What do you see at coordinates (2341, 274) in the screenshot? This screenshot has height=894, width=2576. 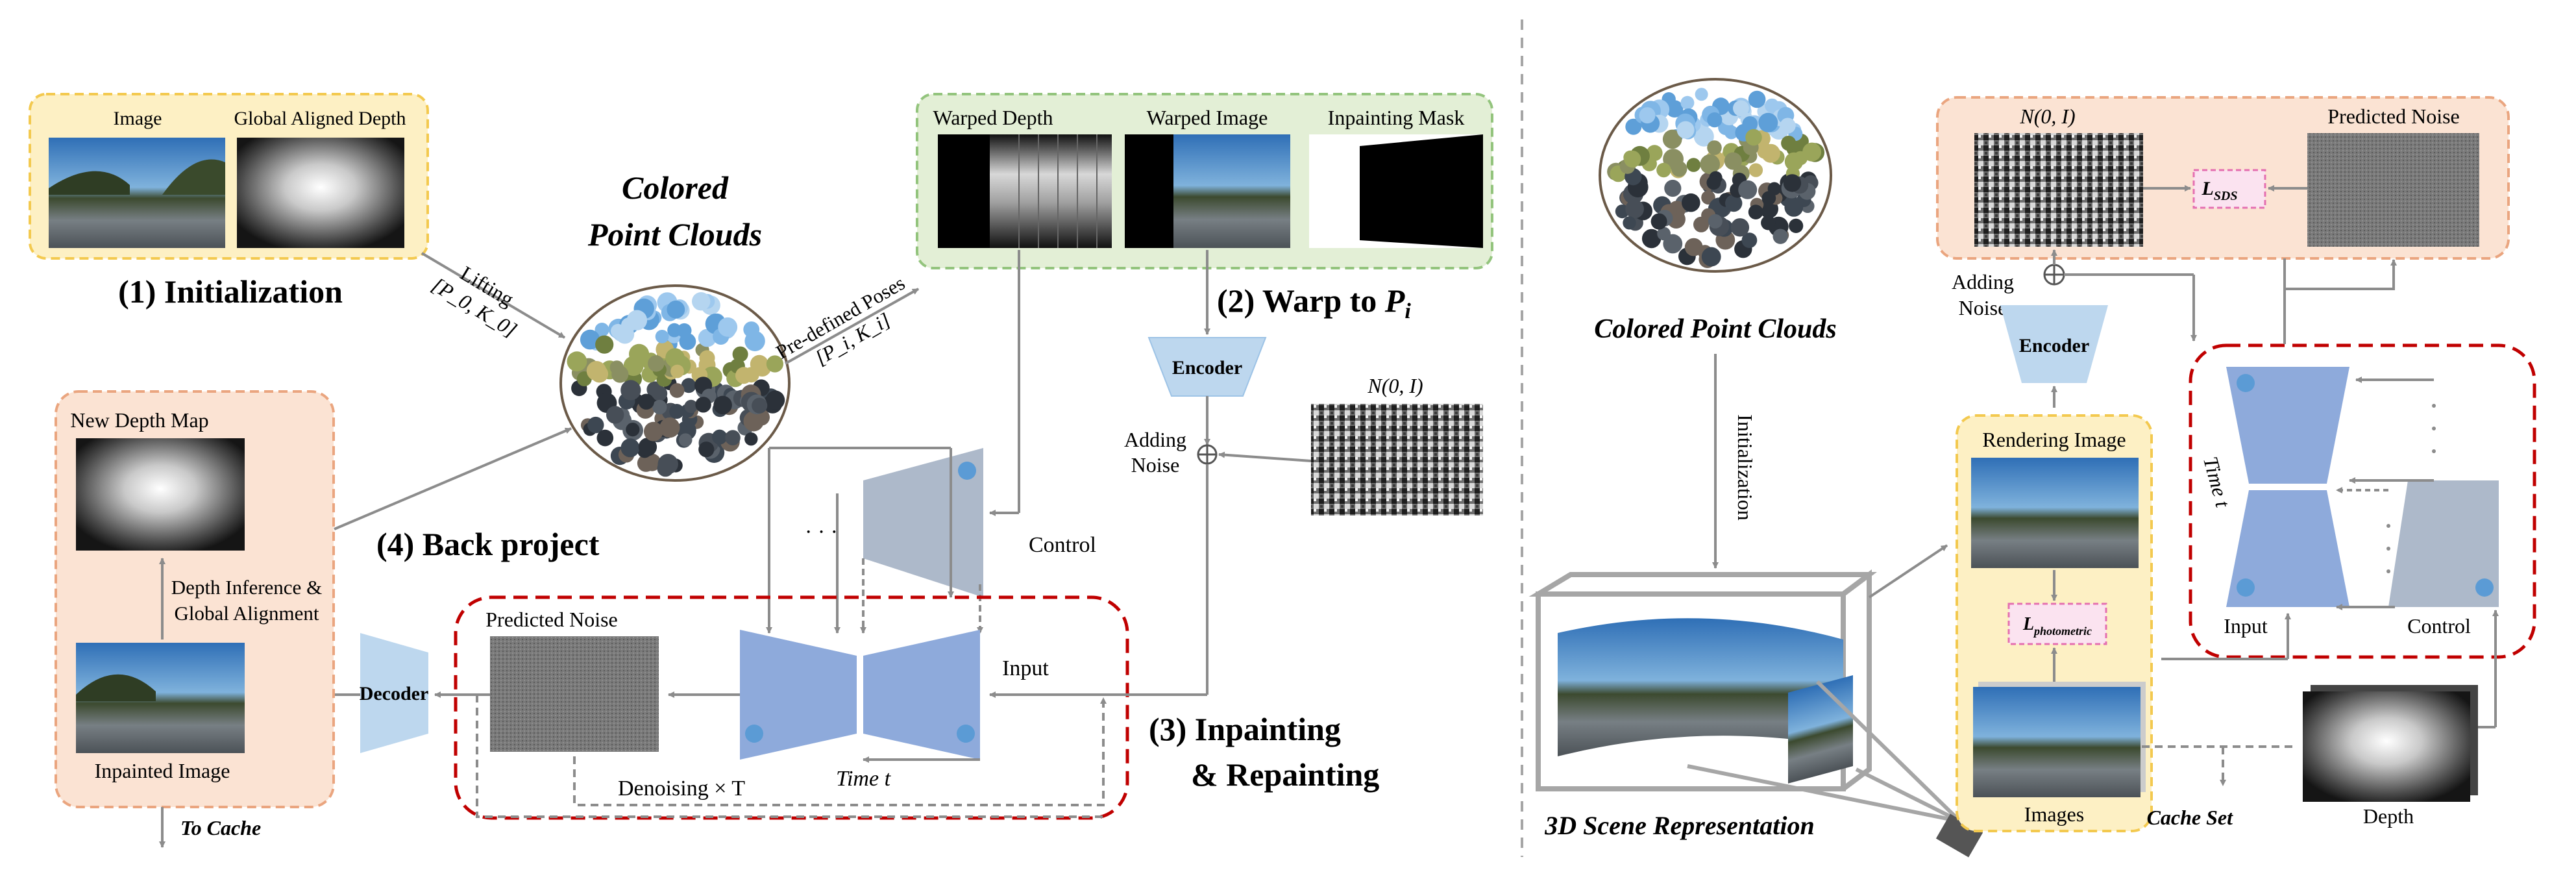 I see `unet-to-predicted-arrow` at bounding box center [2341, 274].